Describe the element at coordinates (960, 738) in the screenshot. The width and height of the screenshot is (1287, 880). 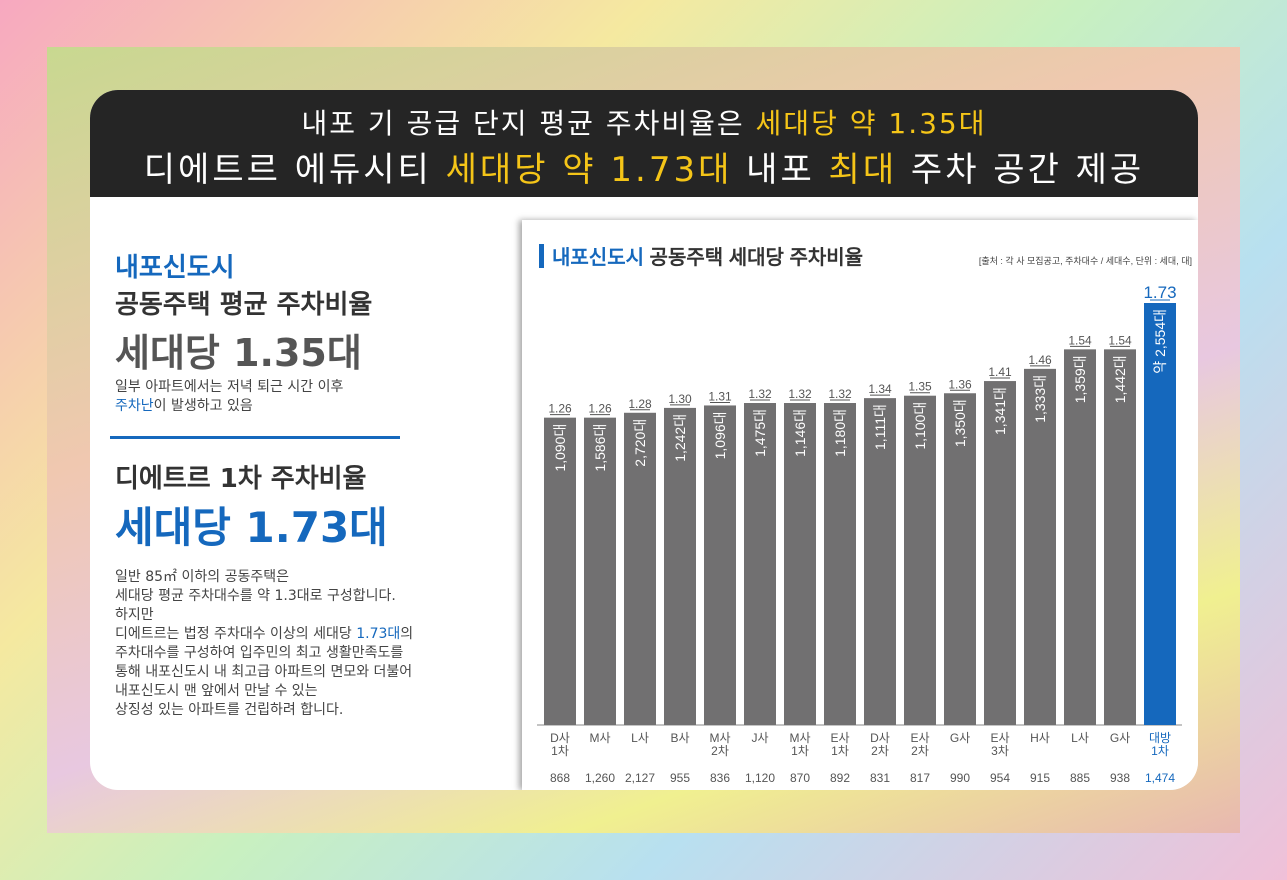
I see `category-label: G사` at that location.